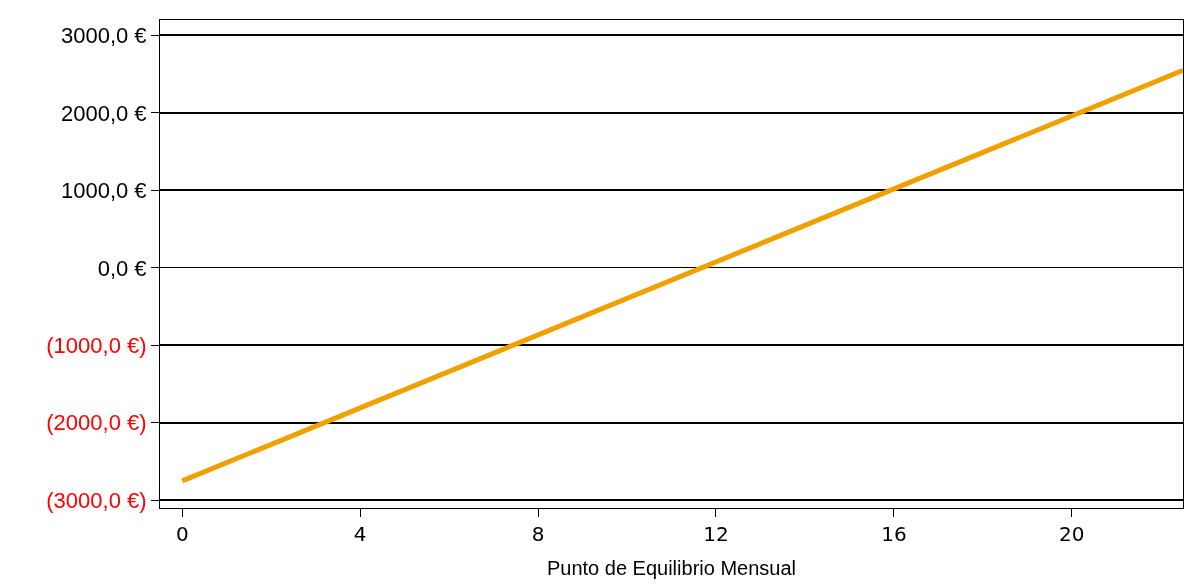 The height and width of the screenshot is (585, 1194). What do you see at coordinates (96, 423) in the screenshot?
I see `y-tick-label: (2000,0 €)` at bounding box center [96, 423].